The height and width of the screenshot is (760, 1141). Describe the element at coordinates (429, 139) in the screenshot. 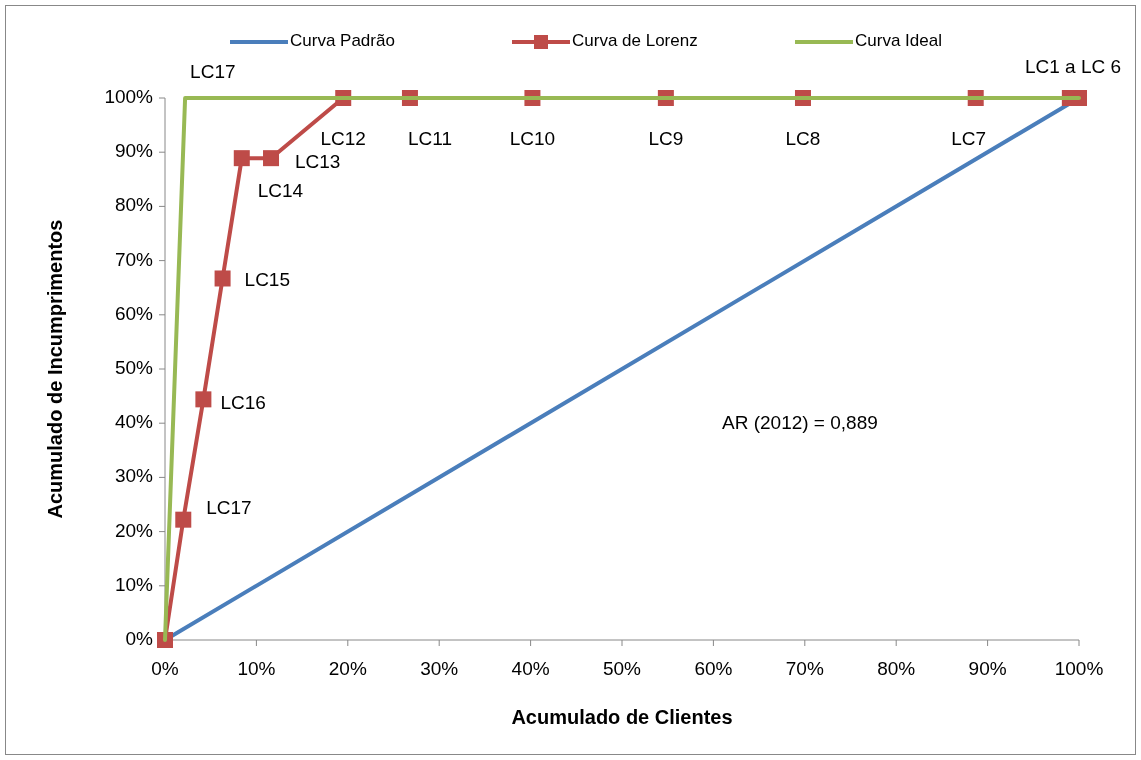

I see `annotation: LC11` at that location.